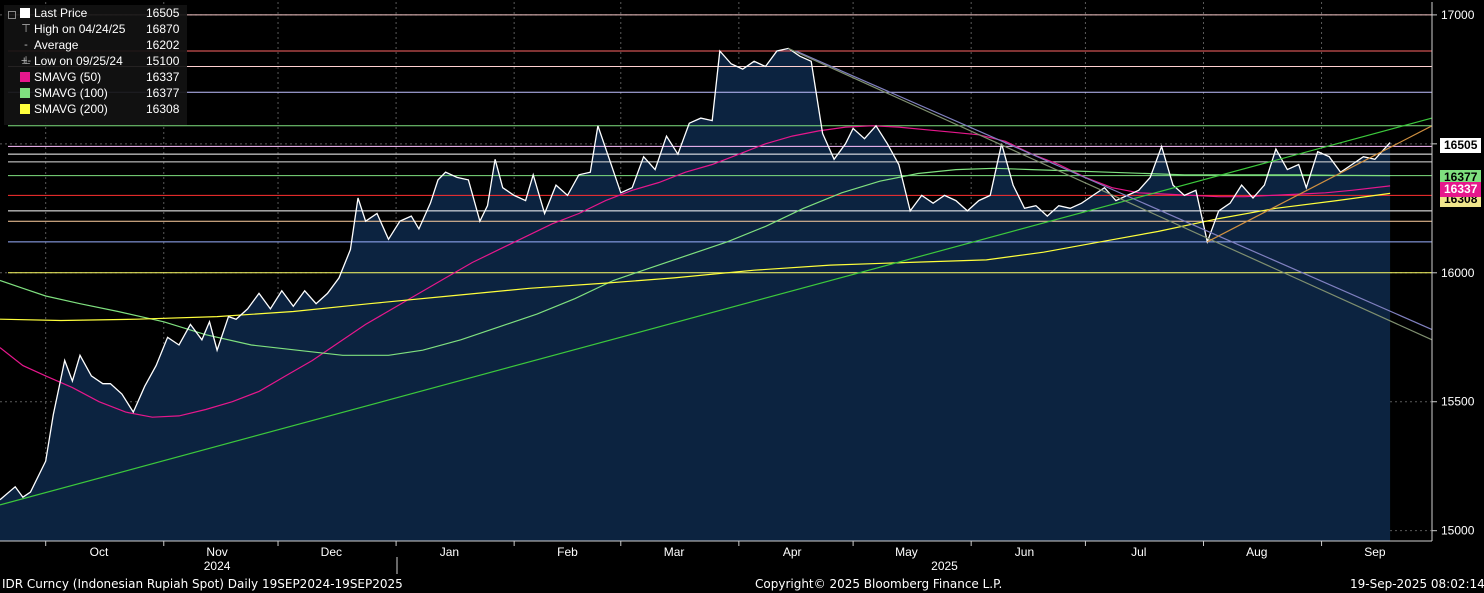 The width and height of the screenshot is (1484, 593). What do you see at coordinates (1458, 402) in the screenshot?
I see `y-tick-label: 15500` at bounding box center [1458, 402].